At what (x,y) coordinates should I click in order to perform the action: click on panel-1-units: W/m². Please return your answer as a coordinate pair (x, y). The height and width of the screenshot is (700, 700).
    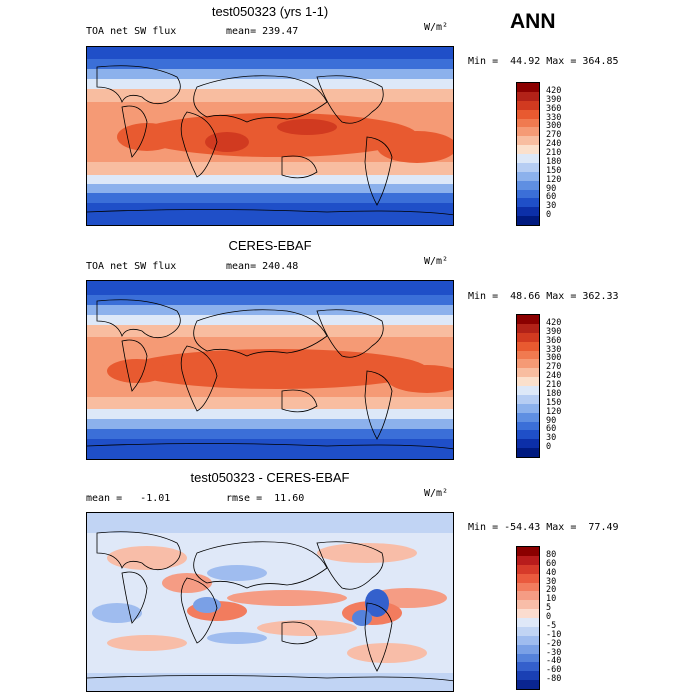
    Looking at the image, I should click on (436, 27).